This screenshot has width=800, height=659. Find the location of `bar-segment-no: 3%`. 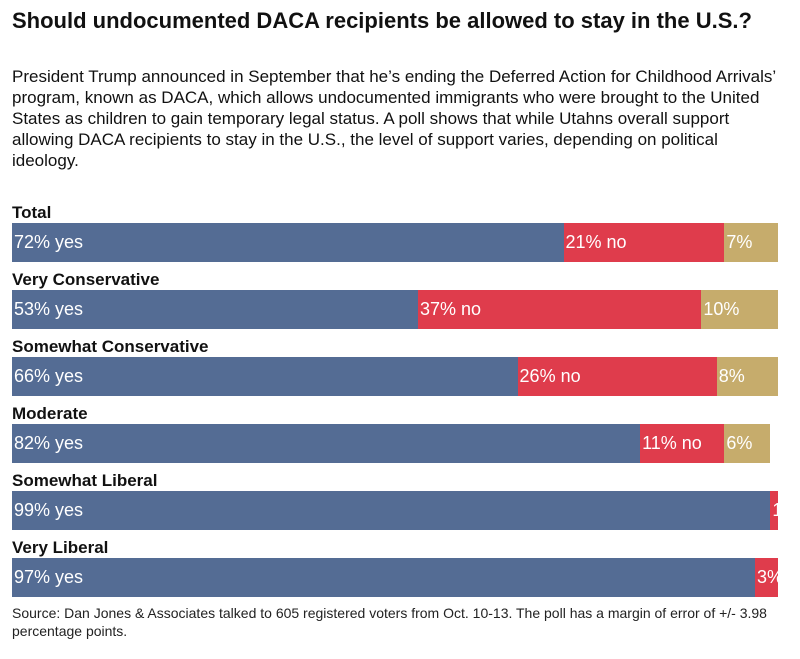

bar-segment-no: 3% is located at coordinates (766, 577).